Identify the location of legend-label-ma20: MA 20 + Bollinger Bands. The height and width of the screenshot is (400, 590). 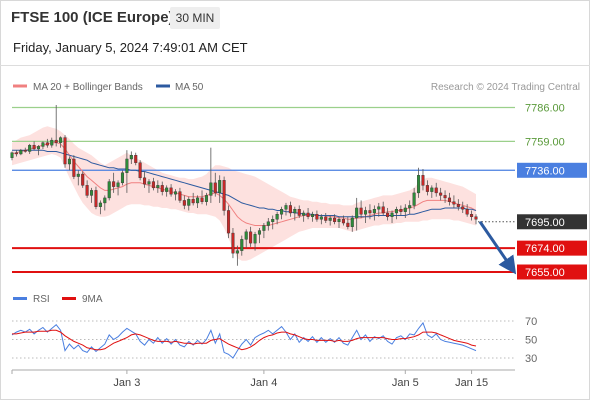
(88, 87).